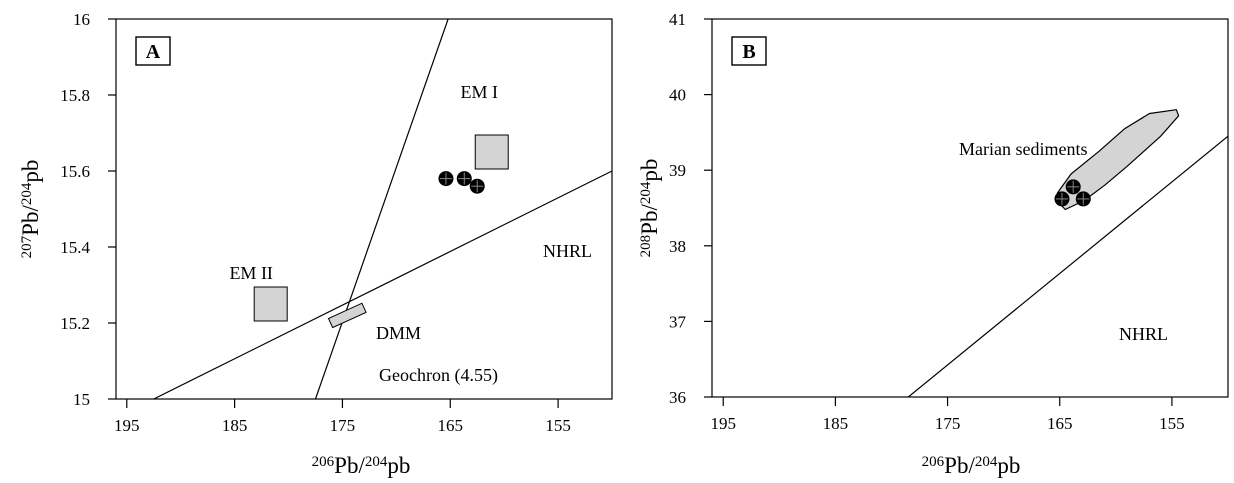 This screenshot has width=1234, height=483. I want to click on panel-a-ytick-label: 15.2, so click(75, 323).